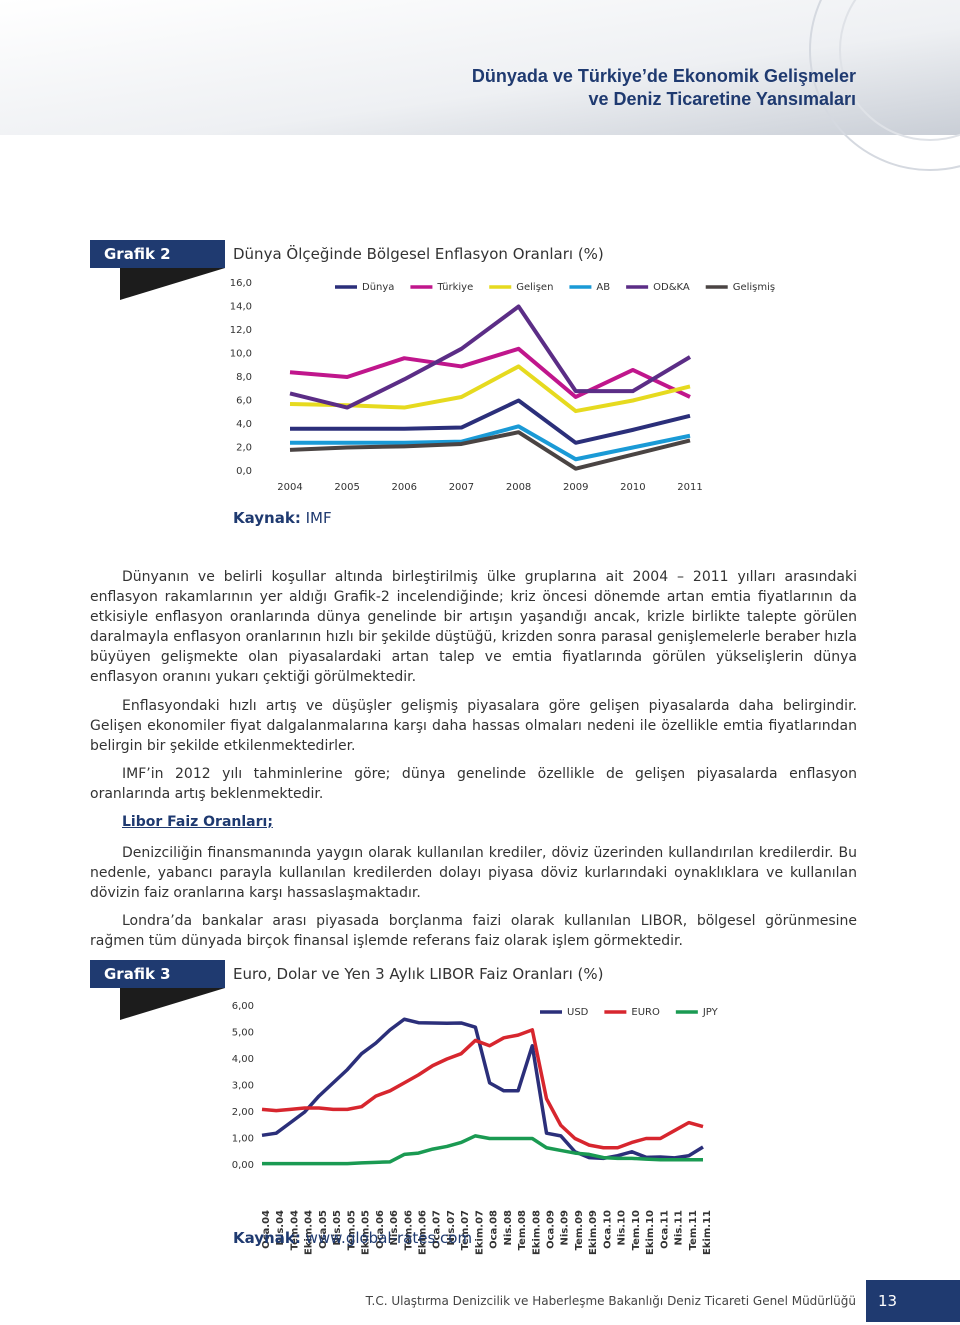 Image resolution: width=960 pixels, height=1325 pixels. What do you see at coordinates (244, 471) in the screenshot?
I see `y-tick-label: 0,0` at bounding box center [244, 471].